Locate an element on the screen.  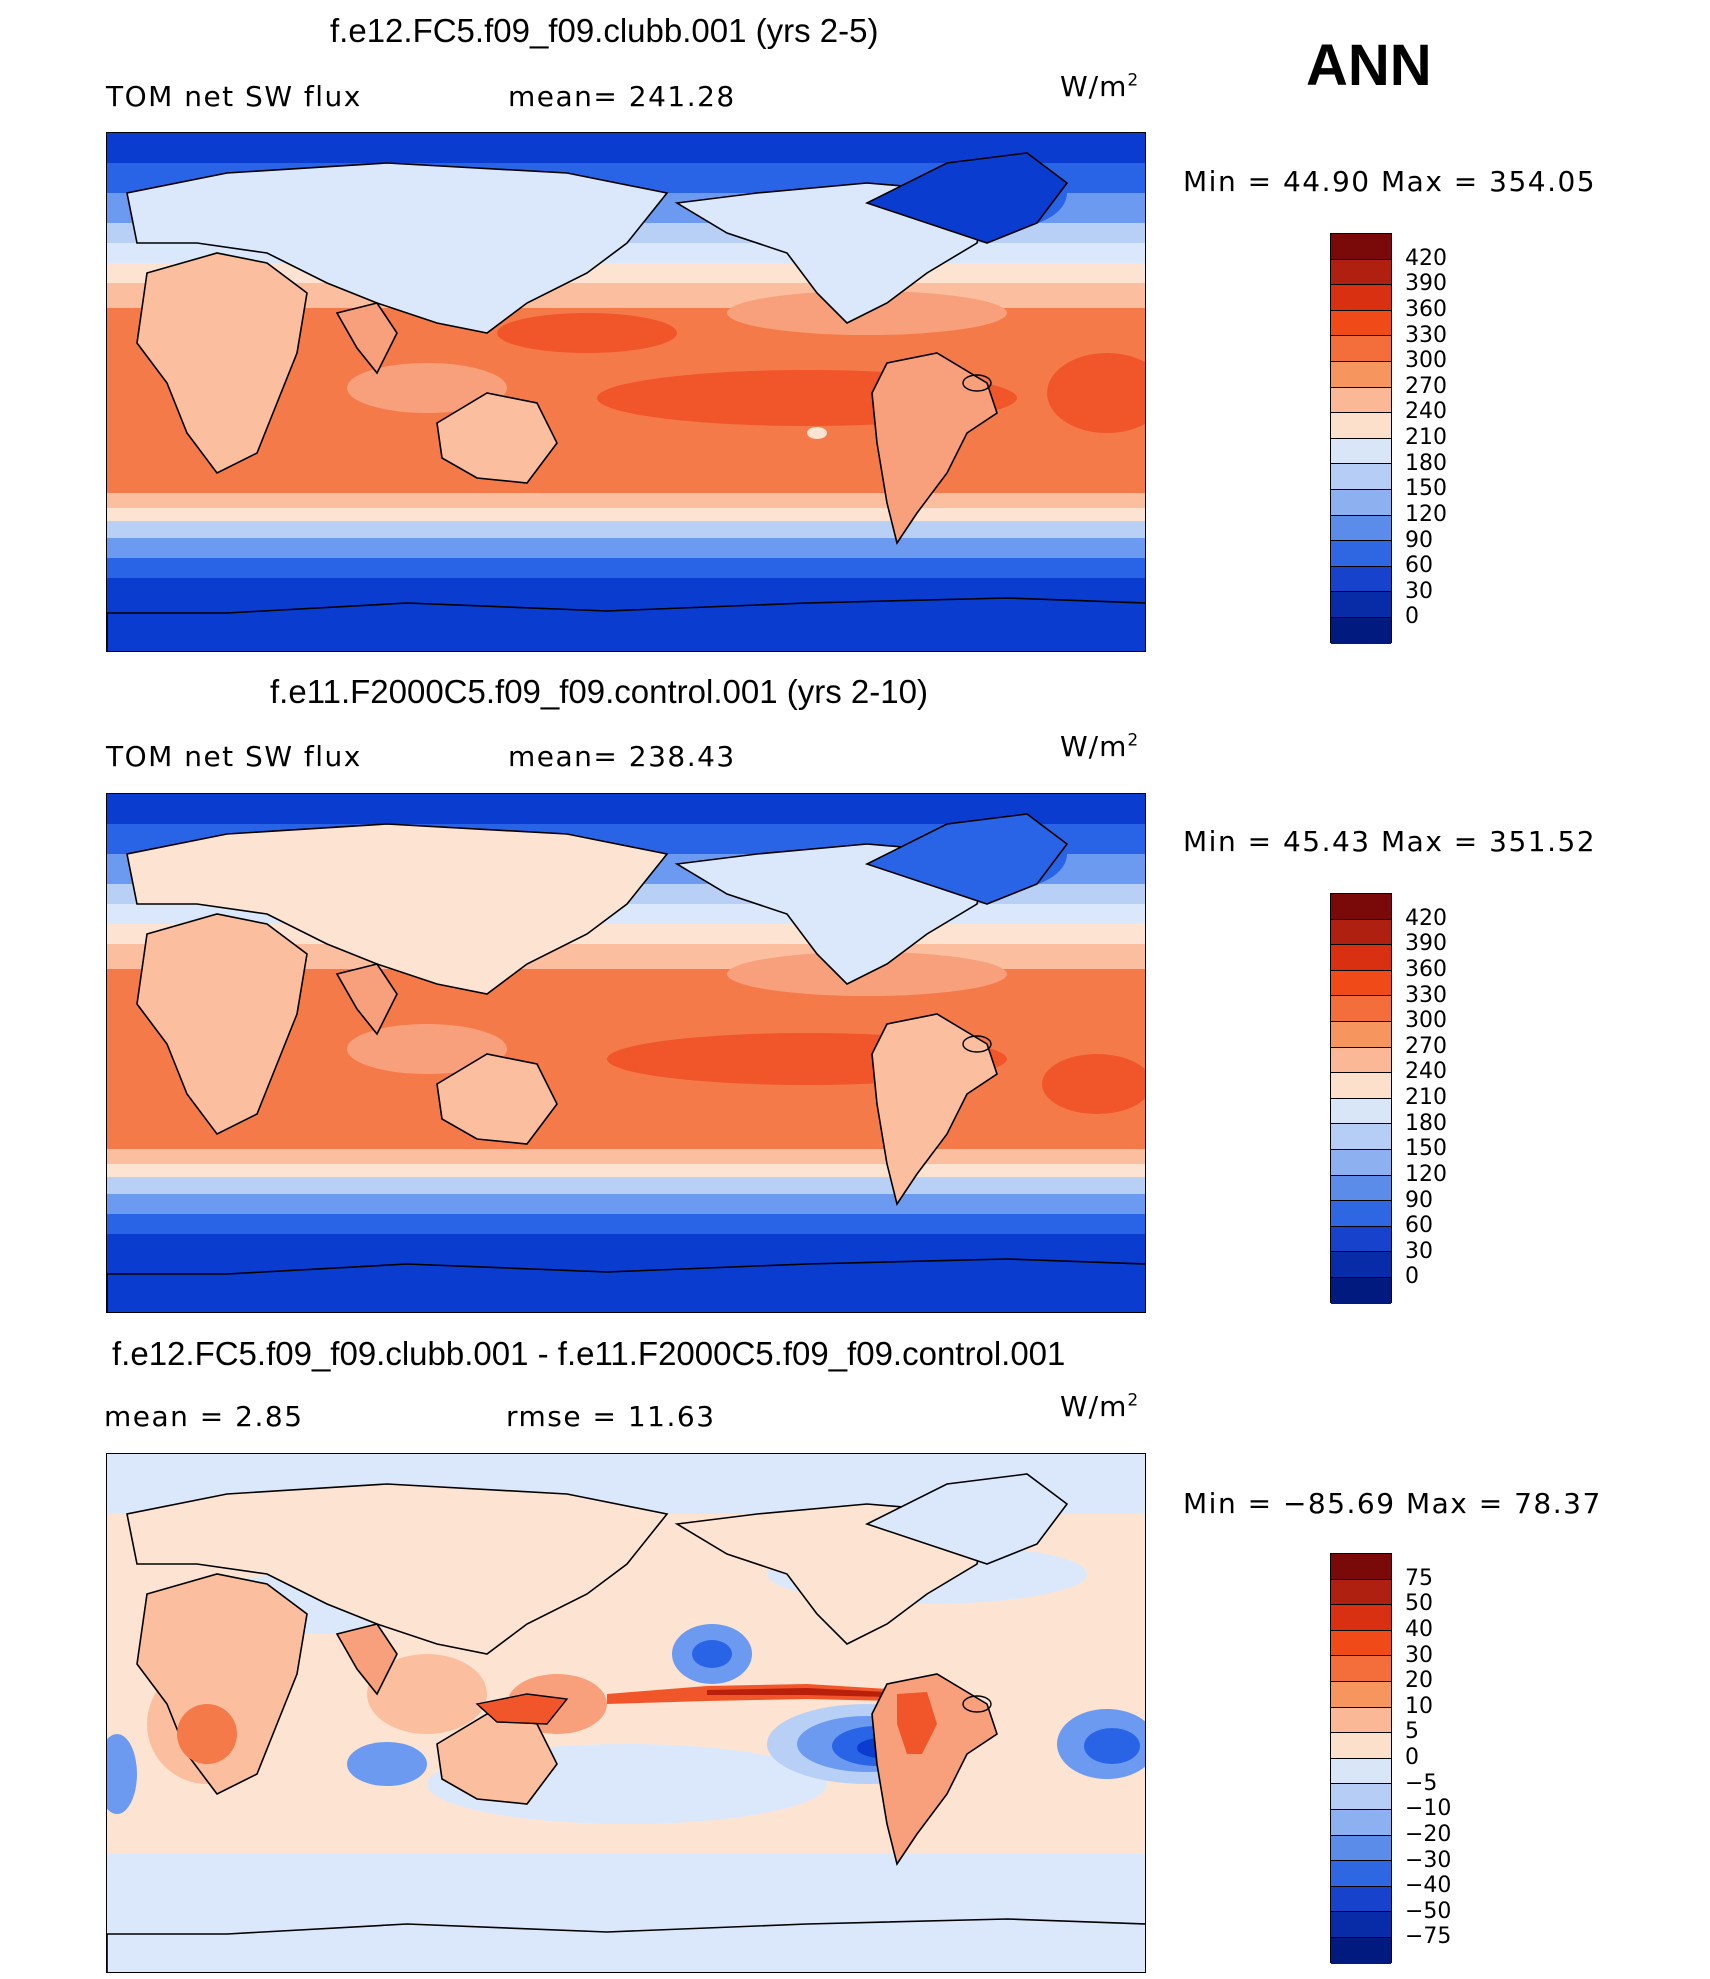
panel3-rmse-label: rmse = 11.63 is located at coordinates (611, 1416).